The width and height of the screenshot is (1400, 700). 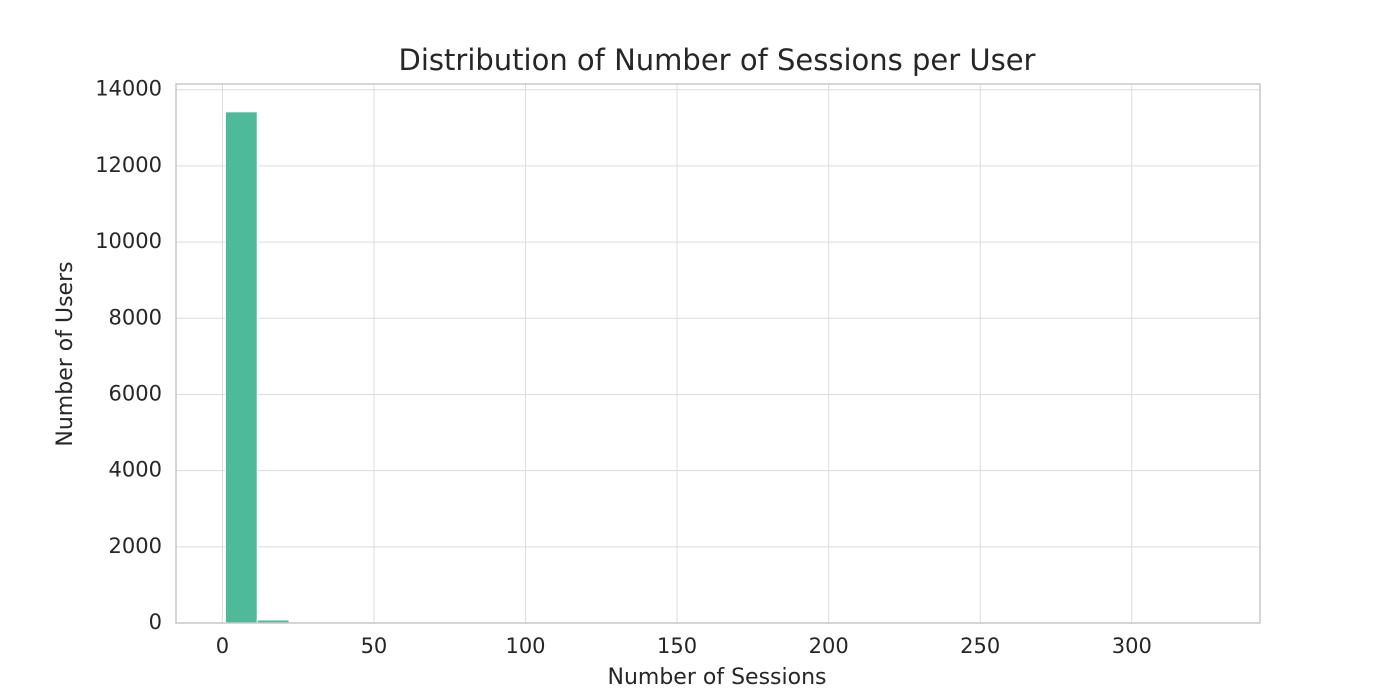 I want to click on x-tick-label: 150, so click(x=677, y=646).